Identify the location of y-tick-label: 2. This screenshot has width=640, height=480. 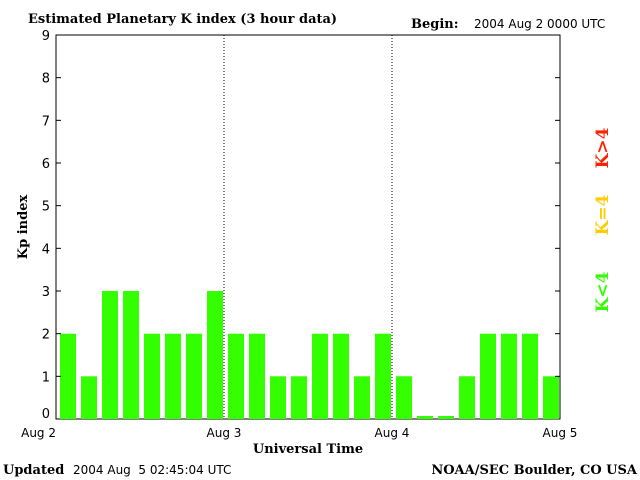
(46, 335).